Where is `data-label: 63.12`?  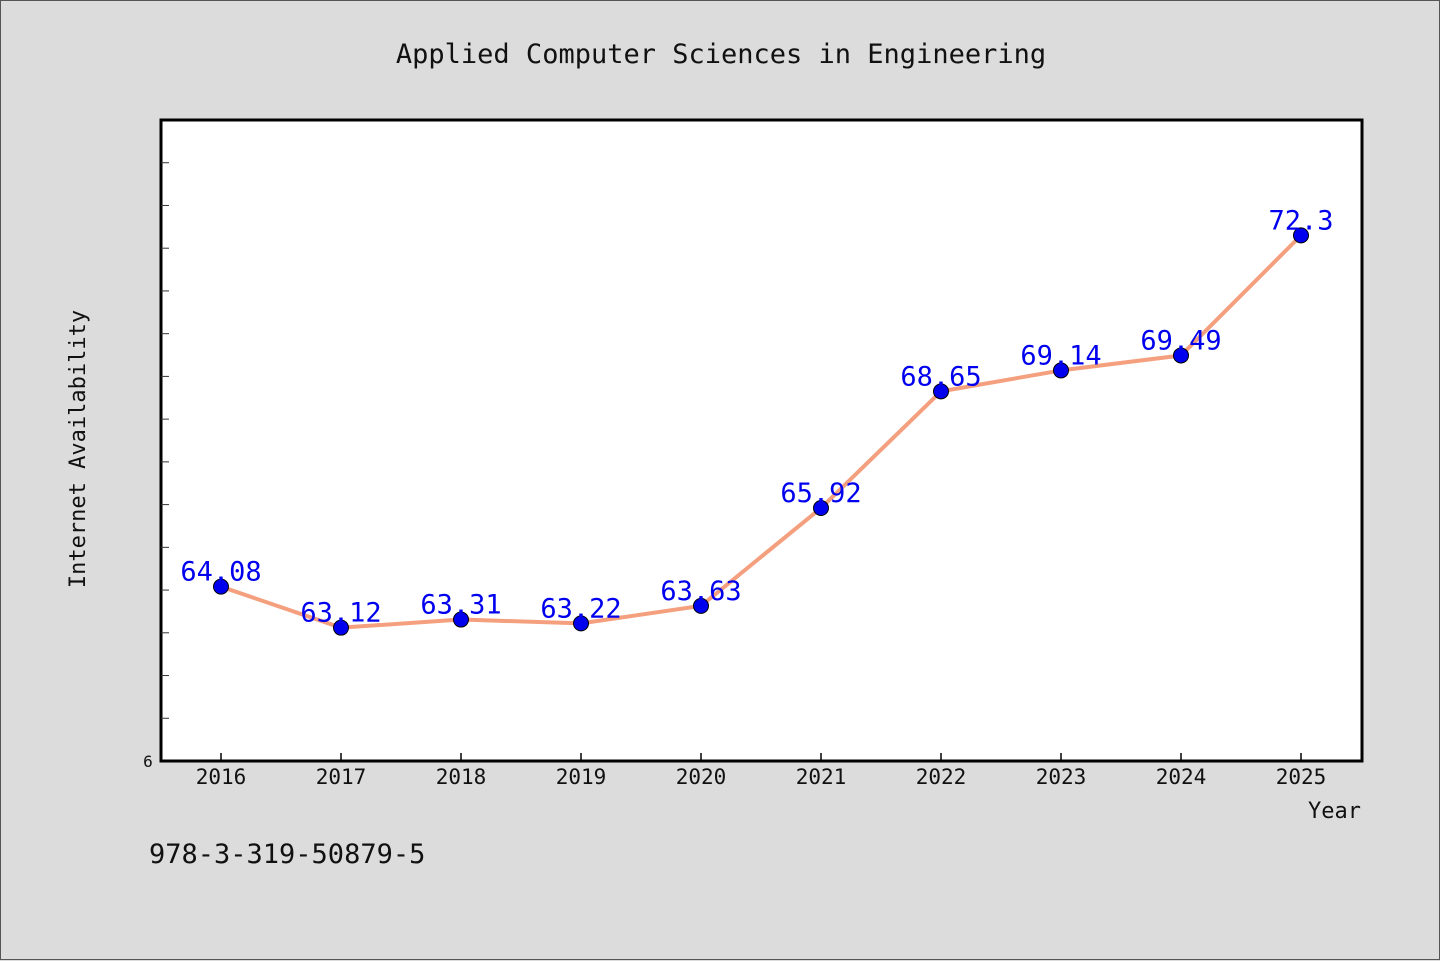 data-label: 63.12 is located at coordinates (340, 613).